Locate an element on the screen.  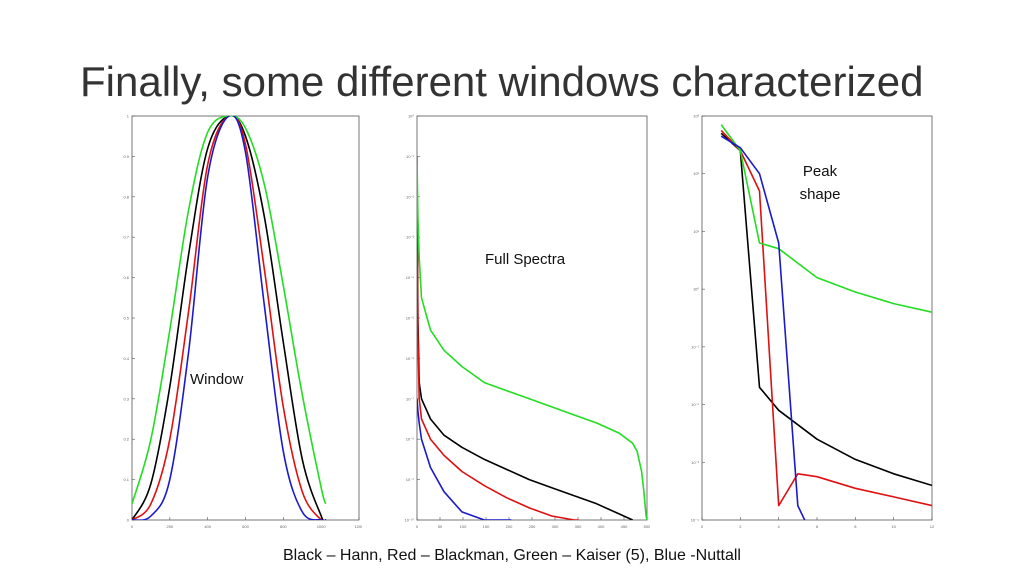
y-tick-label: 0.3 is located at coordinates (126, 398).